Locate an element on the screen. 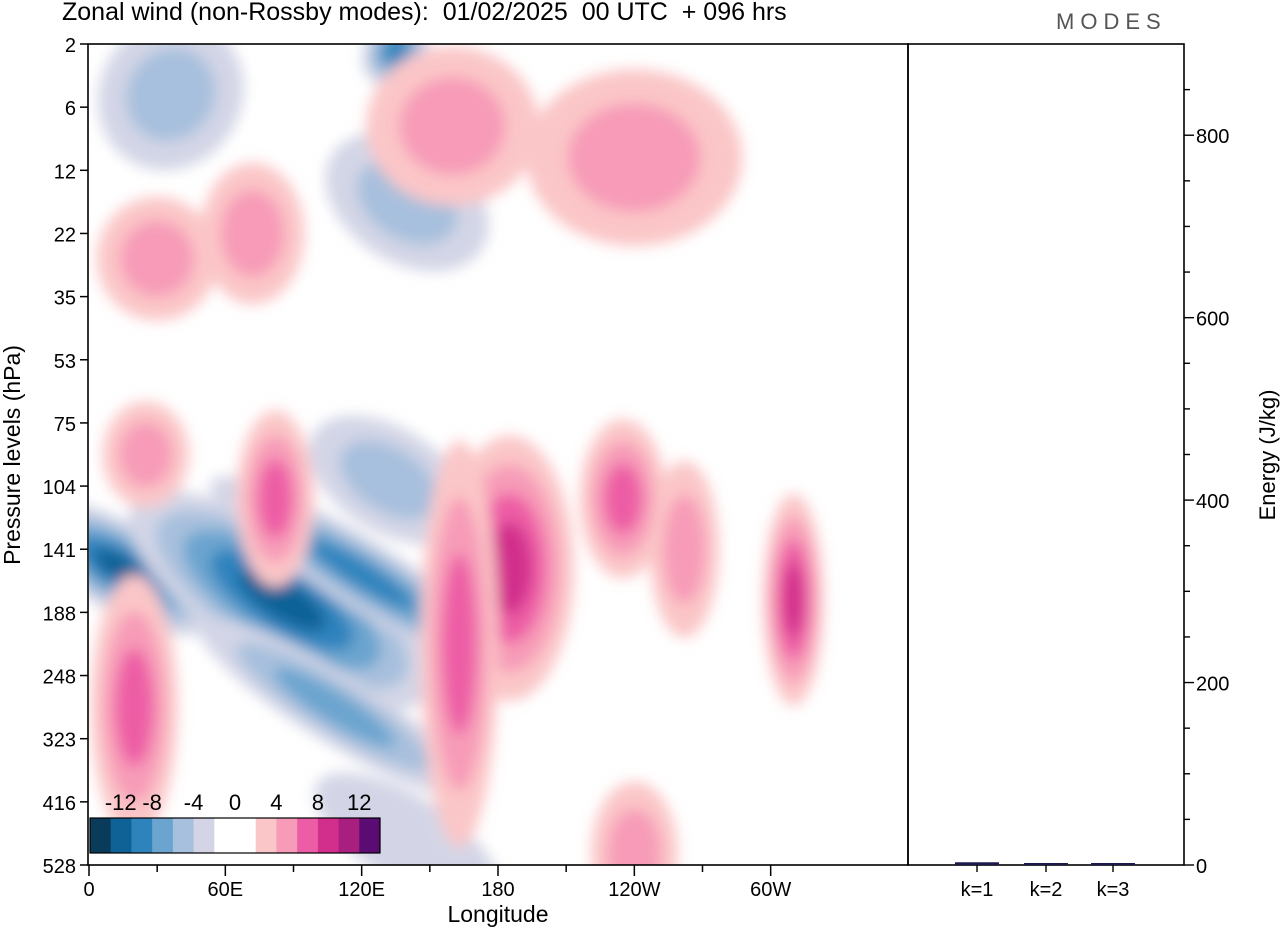  y-tick-label: 6 is located at coordinates (70, 109).